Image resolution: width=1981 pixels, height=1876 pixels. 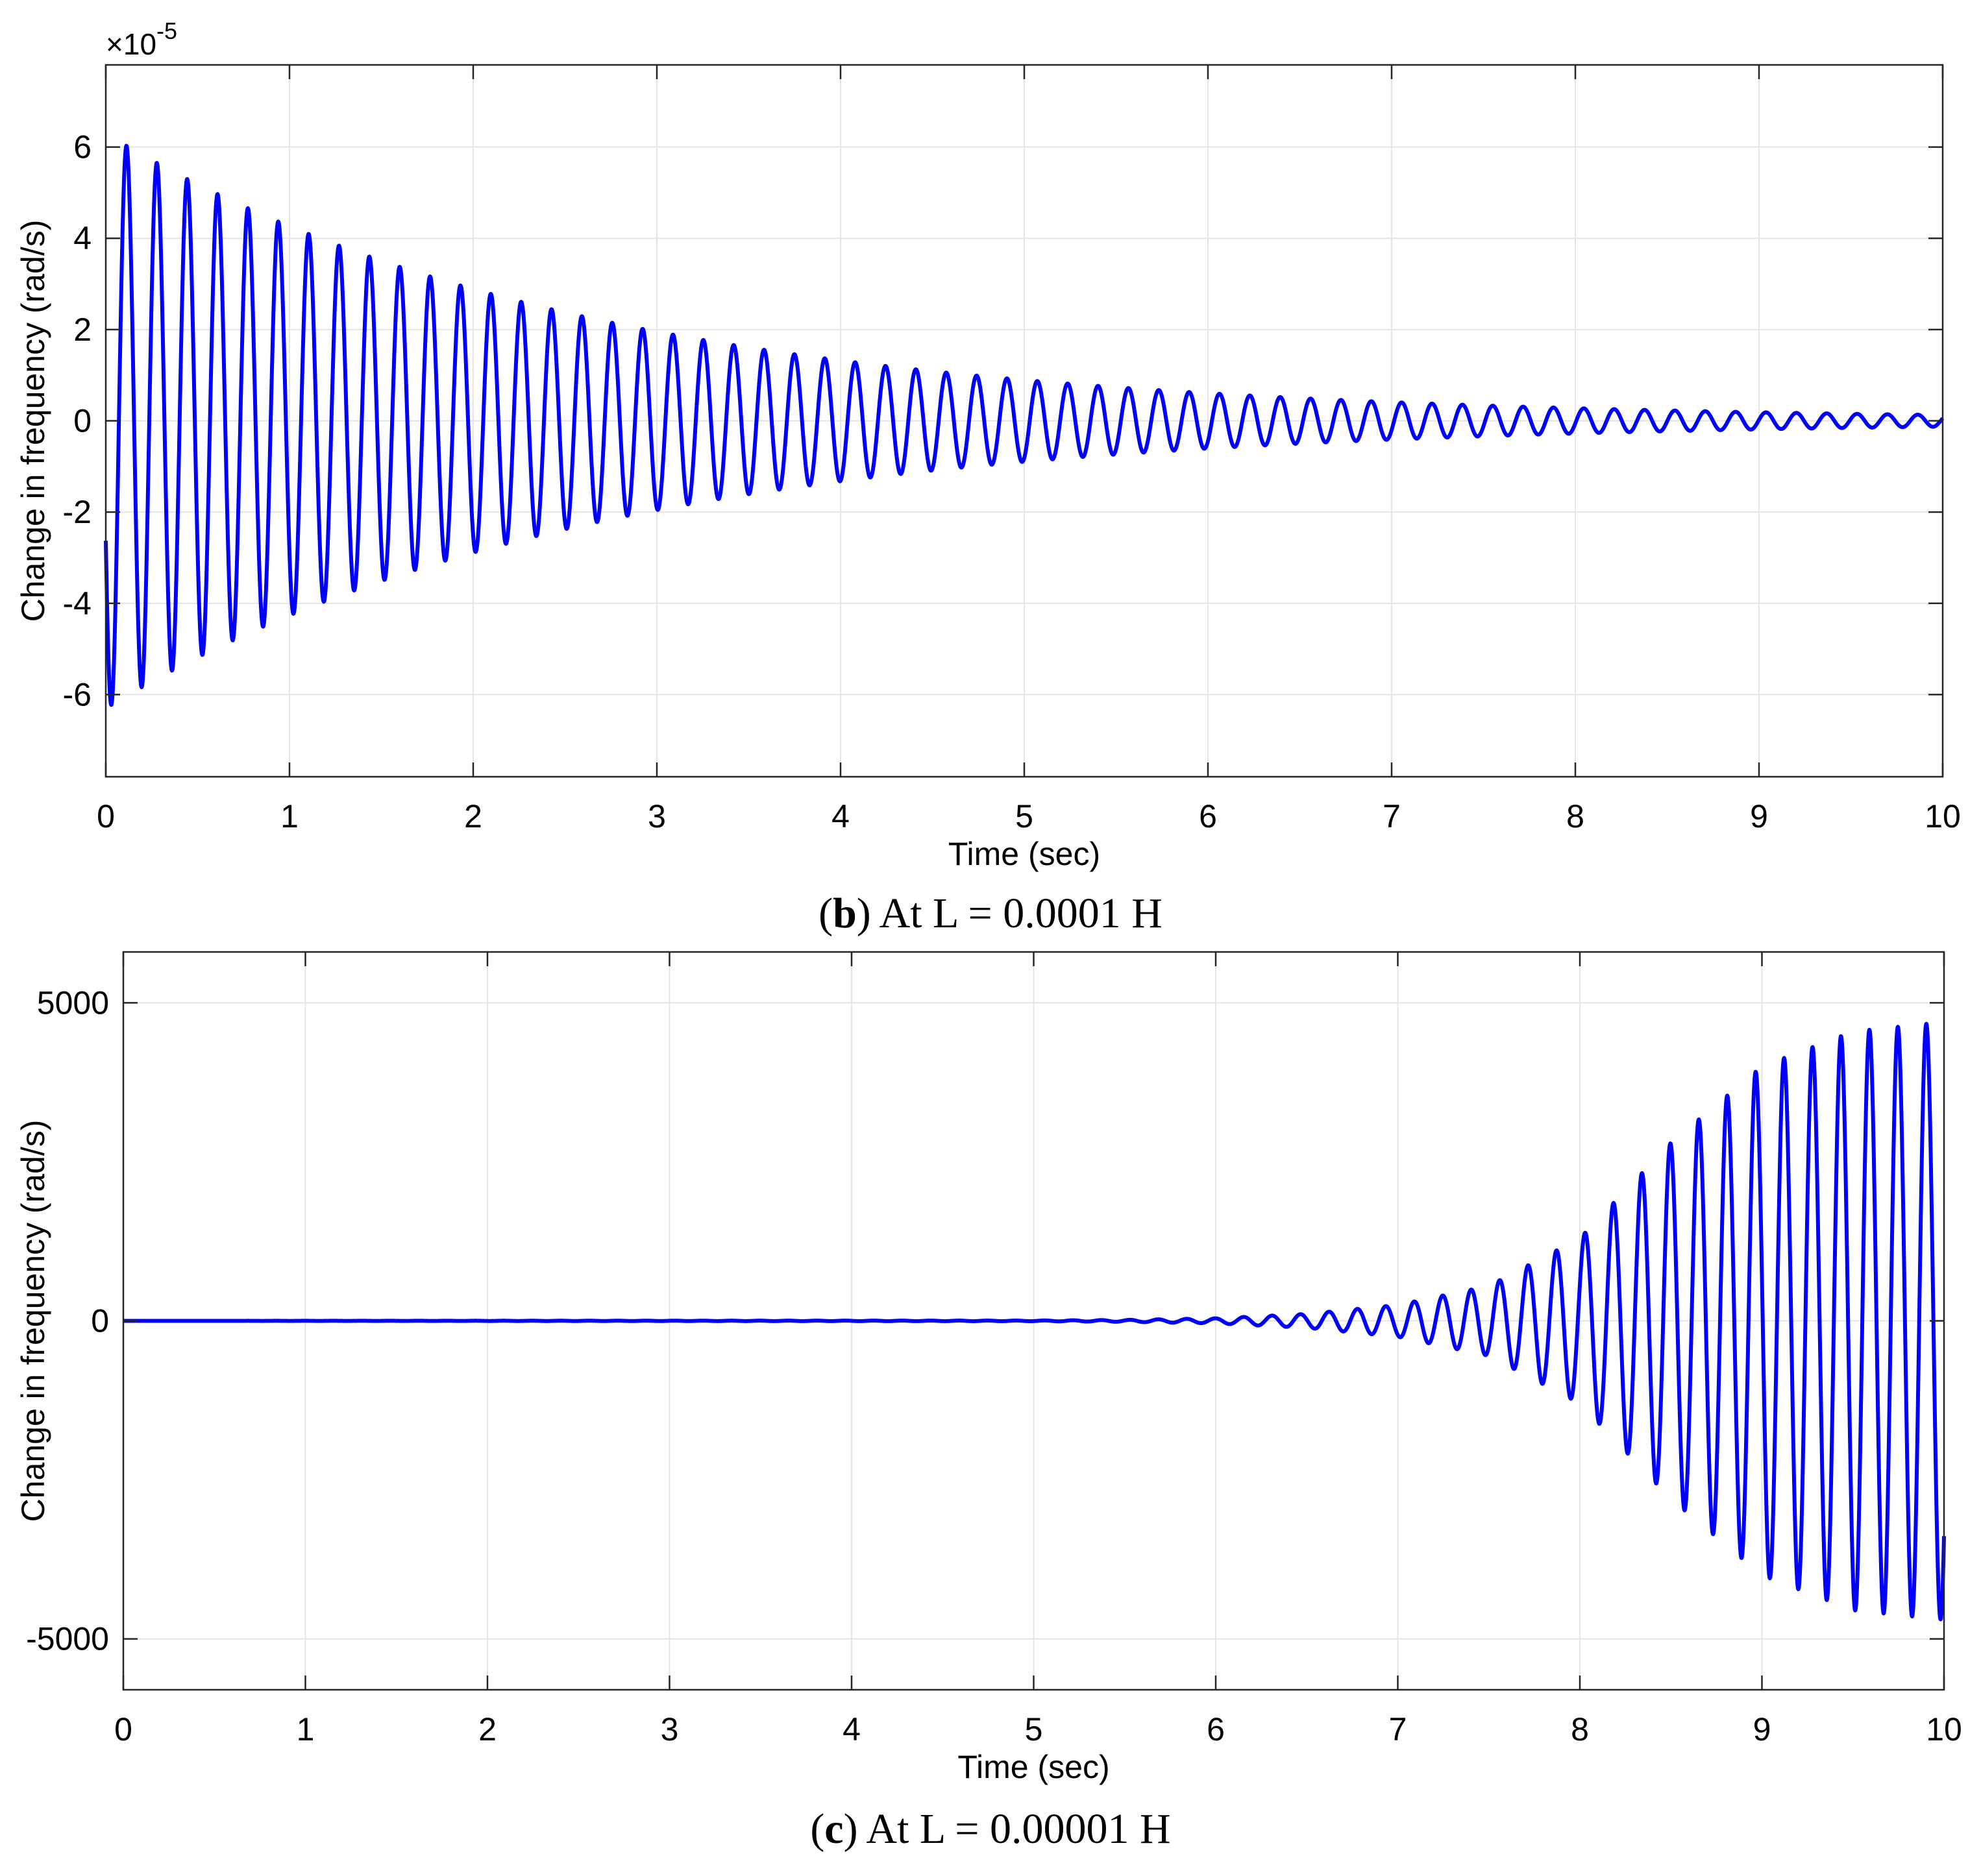 I want to click on caption-b: (b) At L = 0.0001 H, so click(x=991, y=913).